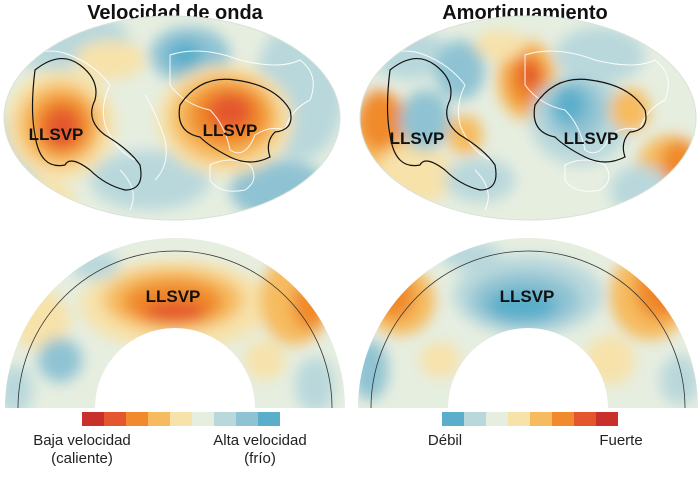 The width and height of the screenshot is (700, 478). What do you see at coordinates (260, 458) in the screenshot?
I see `legend-high-velocity-line2: (frío)` at bounding box center [260, 458].